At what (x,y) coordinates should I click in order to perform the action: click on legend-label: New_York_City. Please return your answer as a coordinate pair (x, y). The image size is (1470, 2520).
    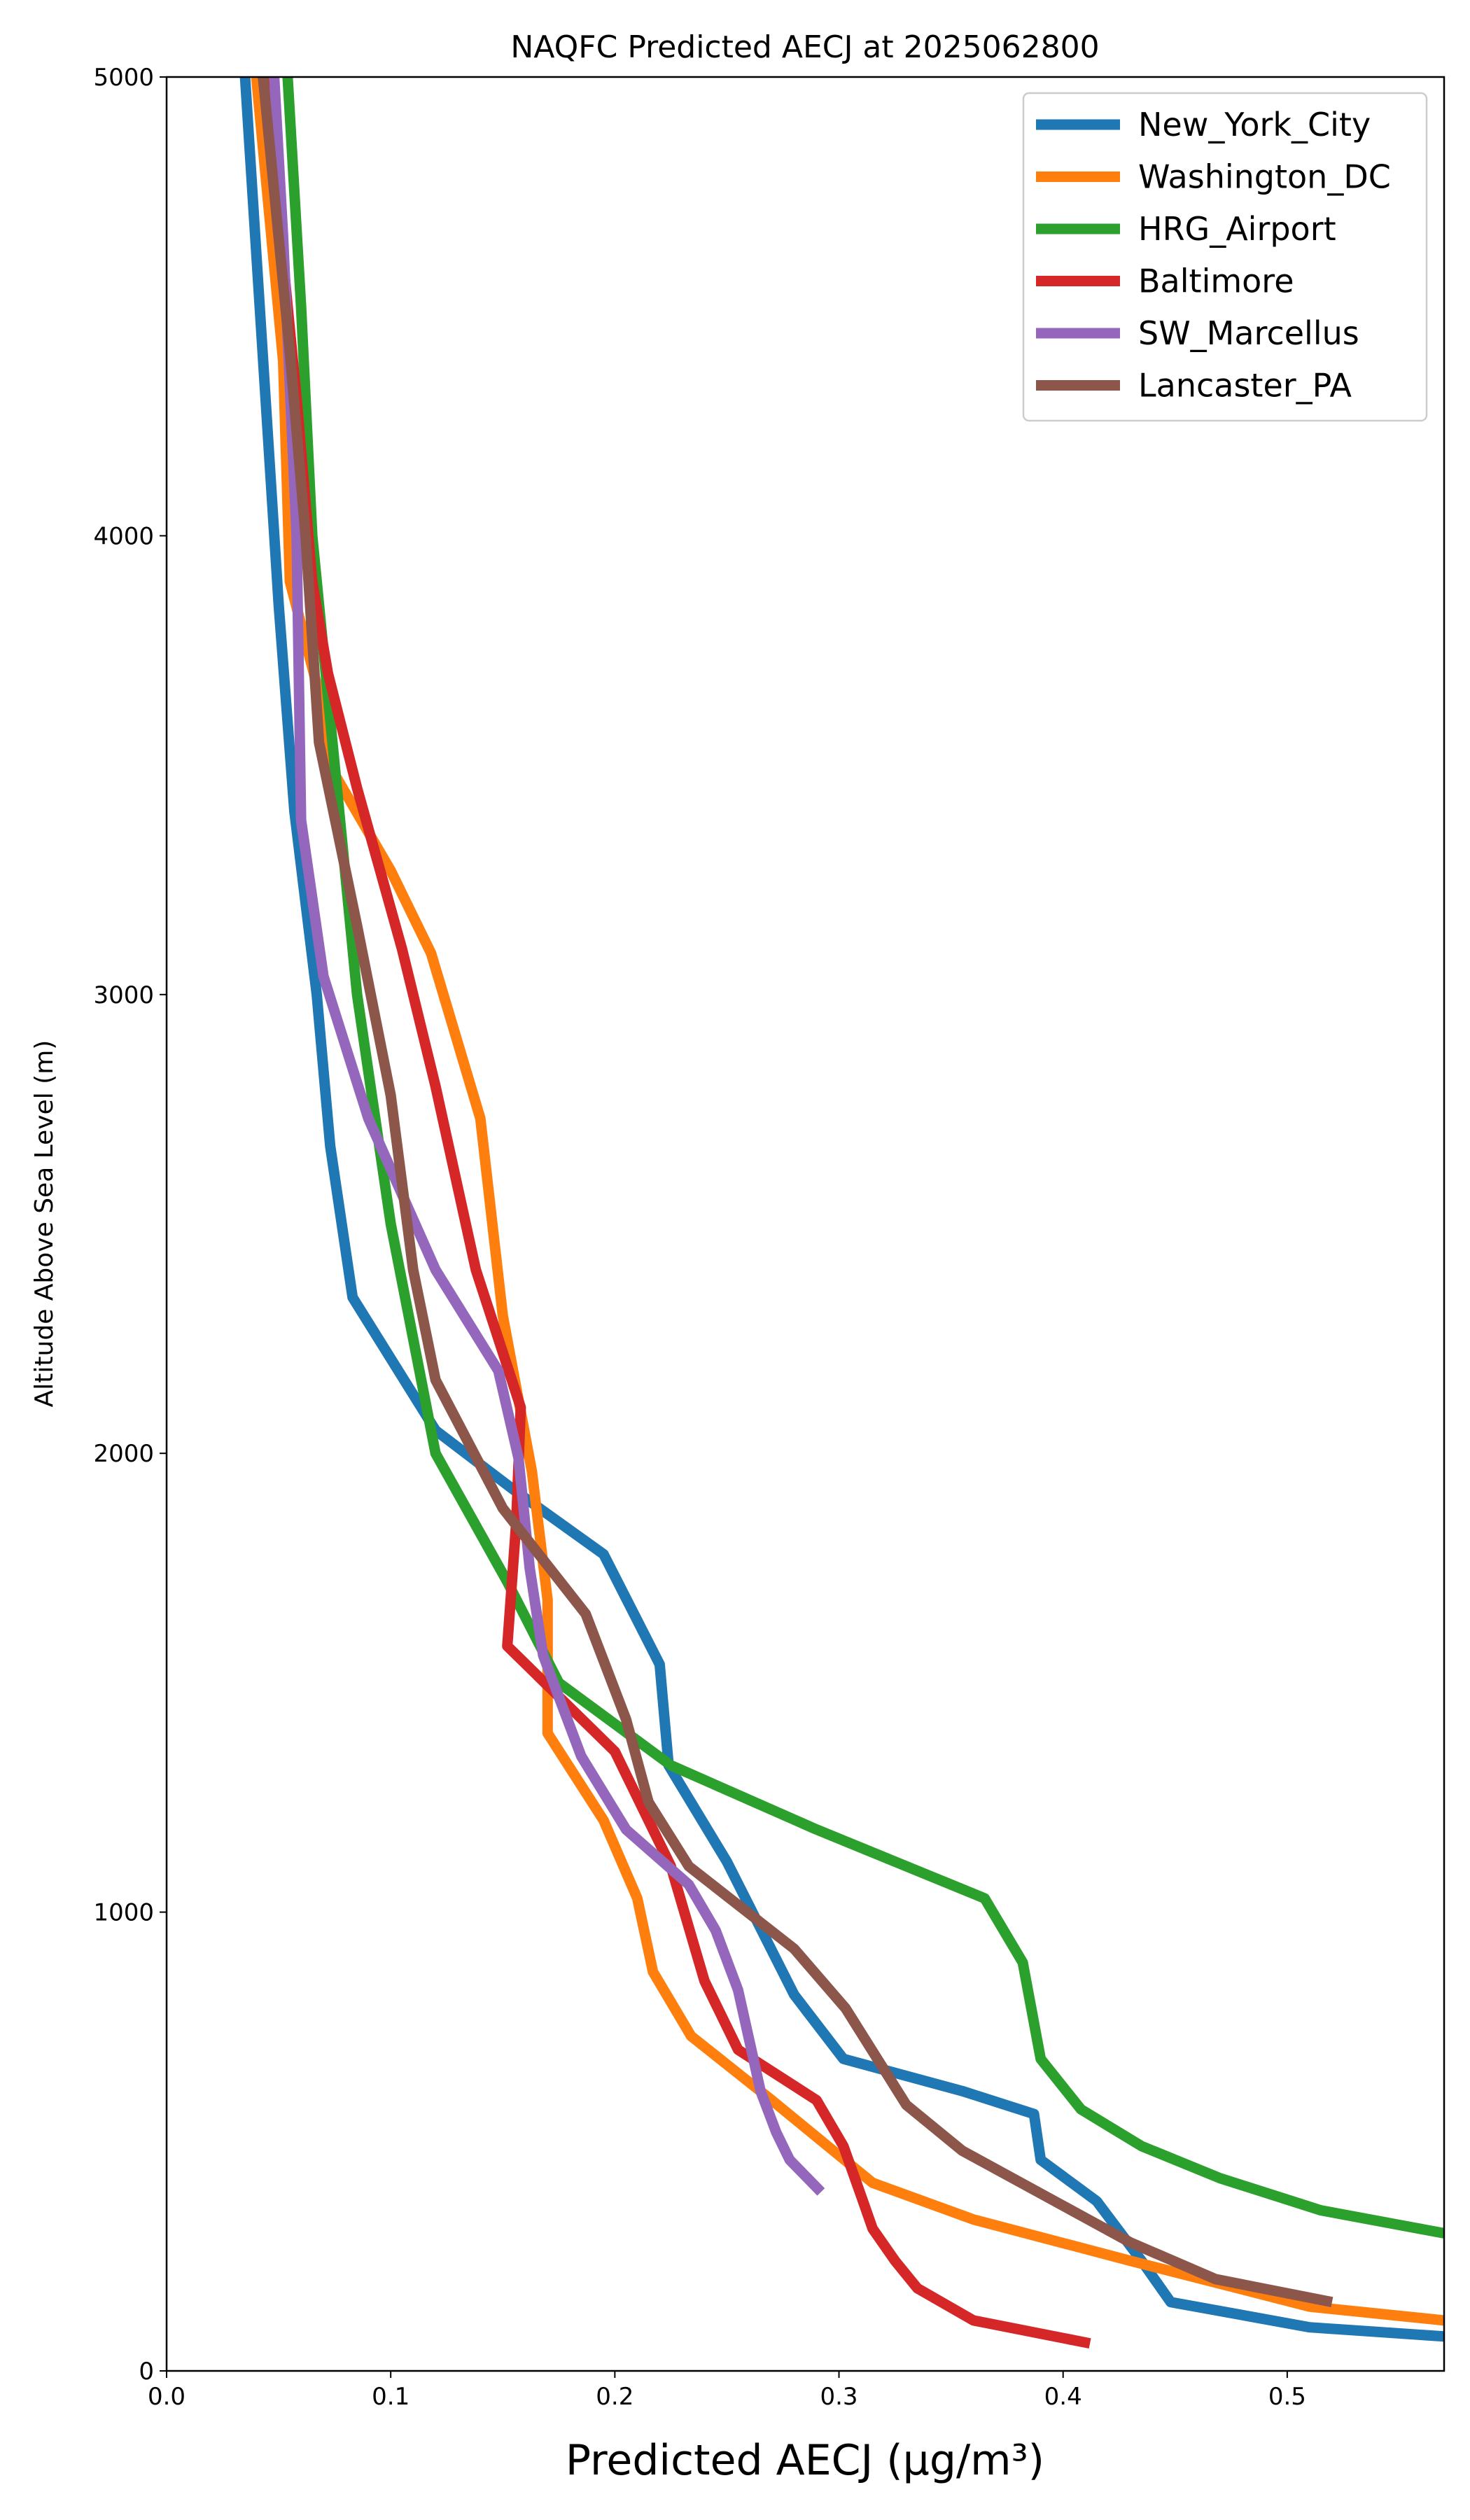
    Looking at the image, I should click on (1254, 125).